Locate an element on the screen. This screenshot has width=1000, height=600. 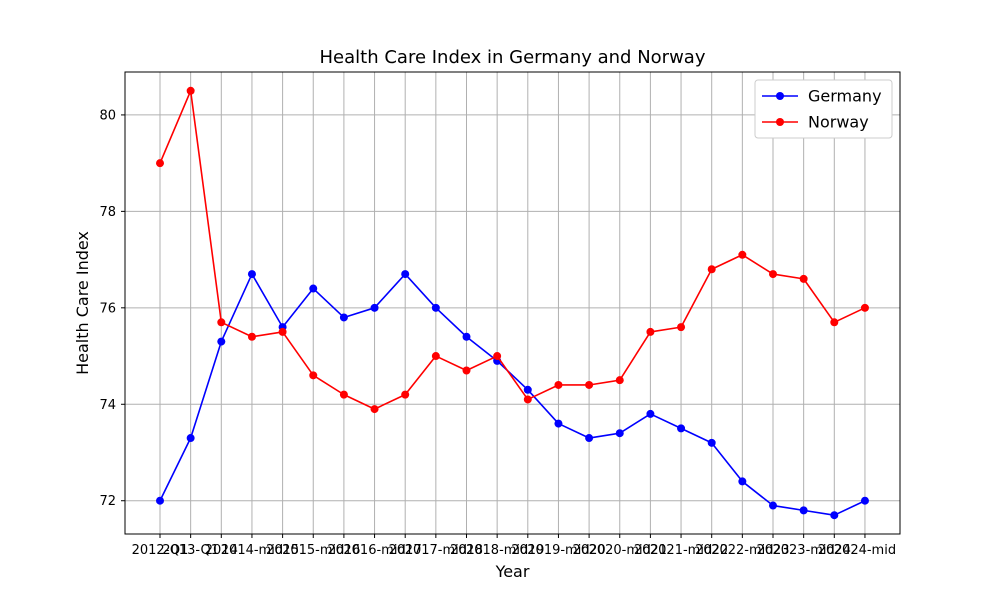
x-tick-label: 2022 is located at coordinates (711, 550).